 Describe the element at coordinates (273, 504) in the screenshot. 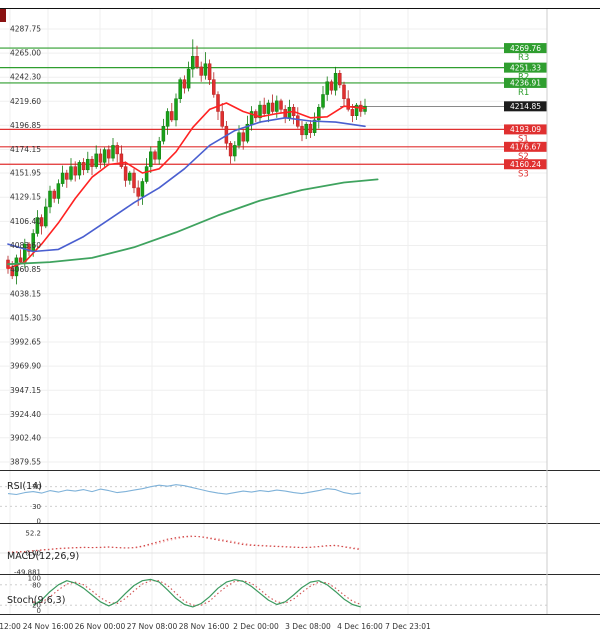

I see `rsi-panel: 70 30 0` at that location.